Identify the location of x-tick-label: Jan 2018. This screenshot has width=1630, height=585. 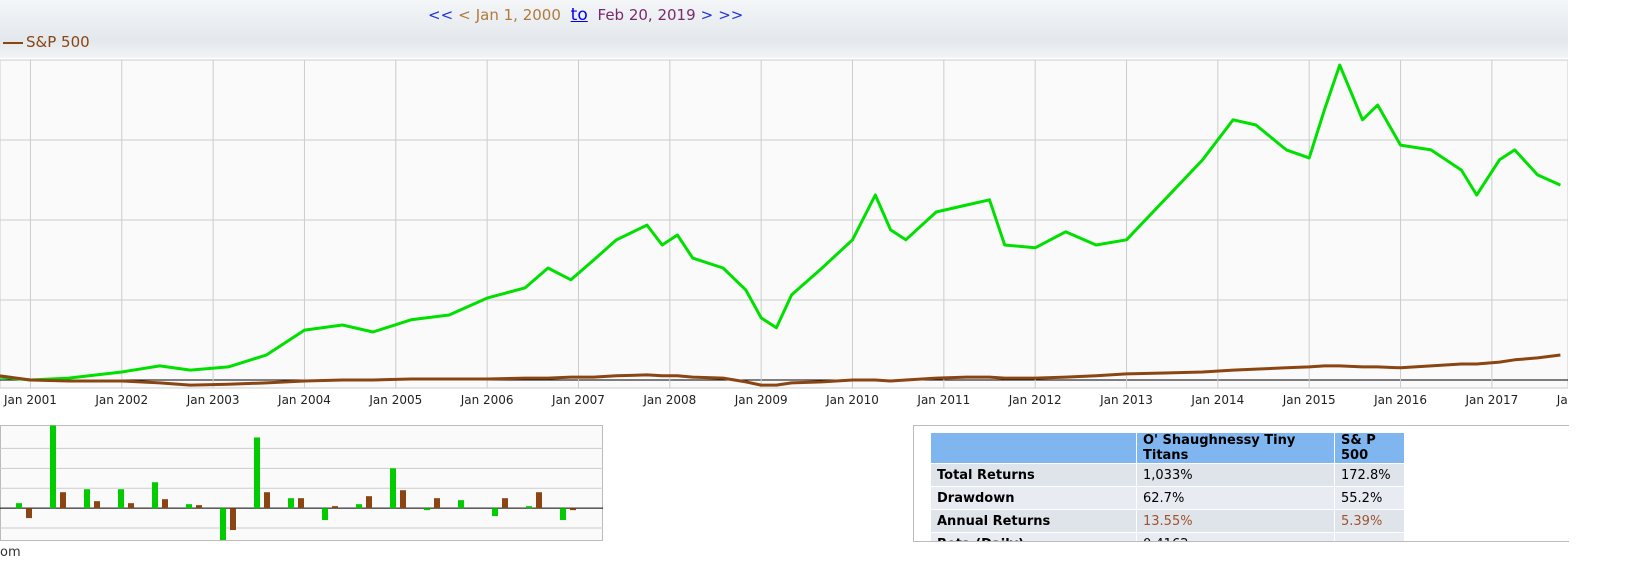
(1562, 400).